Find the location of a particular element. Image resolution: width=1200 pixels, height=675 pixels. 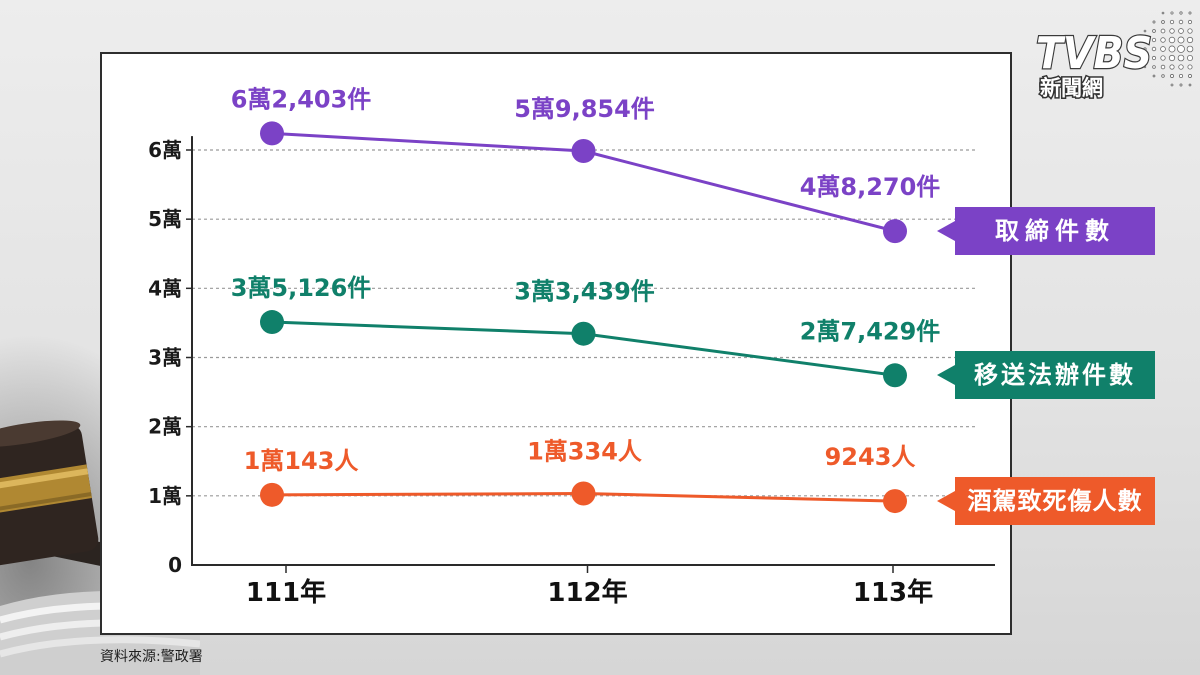

legend-label: 酒駕致死傷人數 is located at coordinates (1055, 501).